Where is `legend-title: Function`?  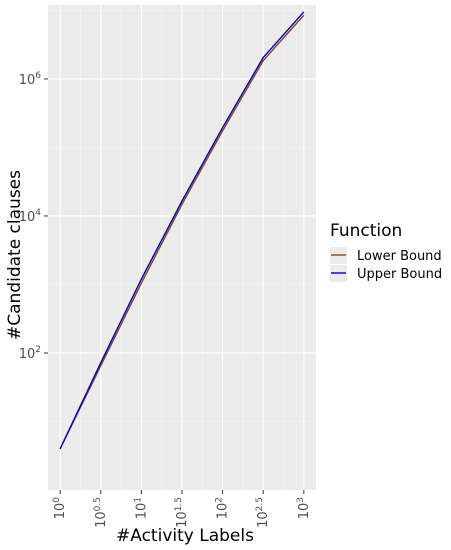 legend-title: Function is located at coordinates (366, 231).